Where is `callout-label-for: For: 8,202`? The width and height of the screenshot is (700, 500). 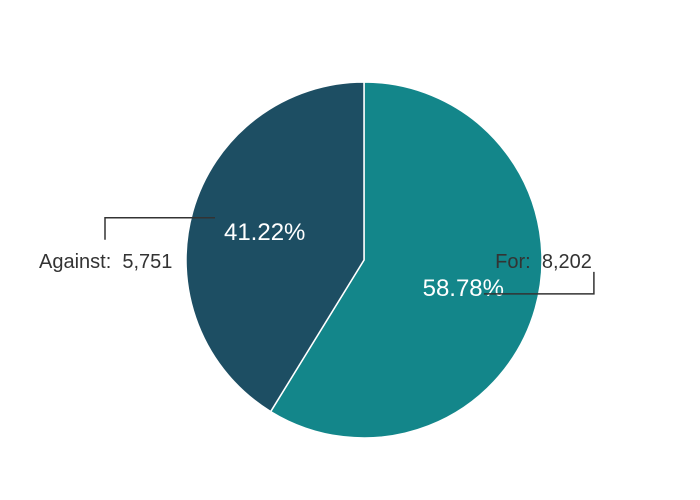 callout-label-for: For: 8,202 is located at coordinates (543, 262).